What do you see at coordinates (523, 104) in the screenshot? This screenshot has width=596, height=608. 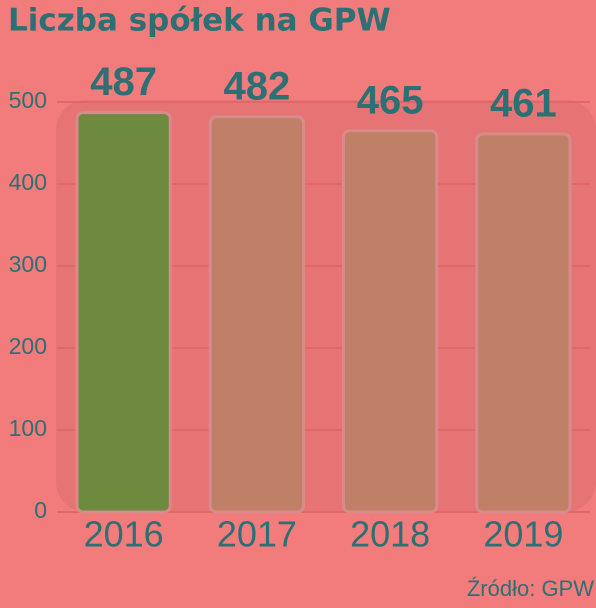 I see `value-label: 461` at bounding box center [523, 104].